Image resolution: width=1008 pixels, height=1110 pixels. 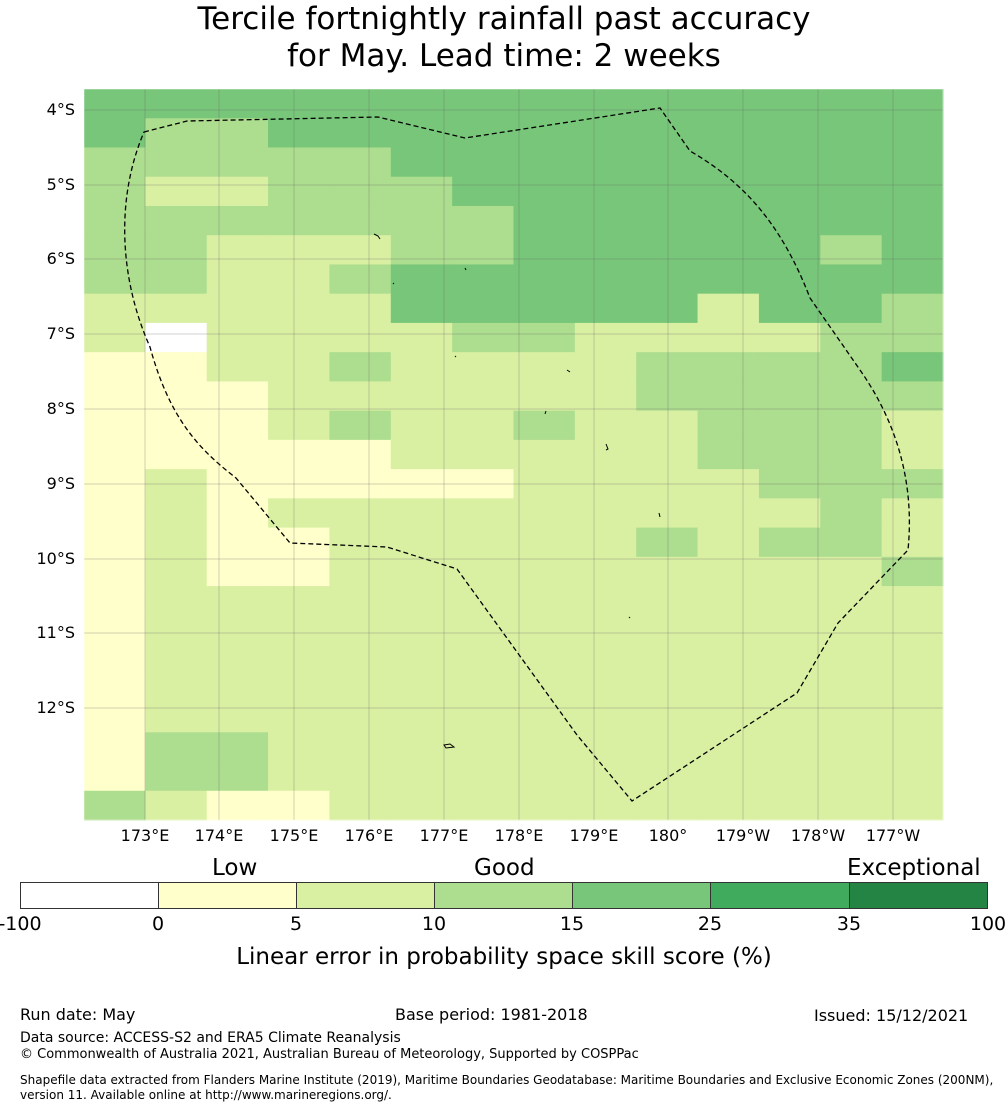 I want to click on lon-label-173e: 173°E, so click(x=145, y=835).